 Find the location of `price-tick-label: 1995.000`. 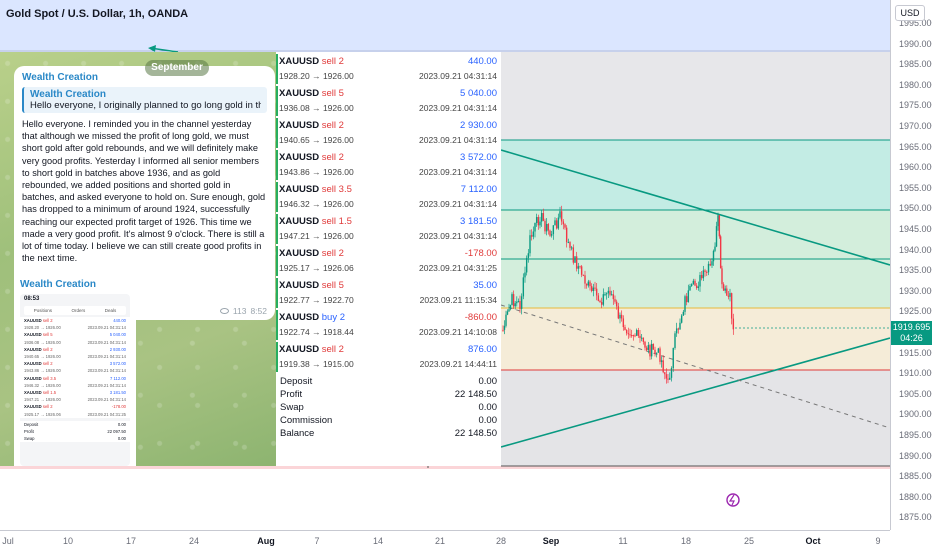

price-tick-label: 1995.000 is located at coordinates (915, 23).